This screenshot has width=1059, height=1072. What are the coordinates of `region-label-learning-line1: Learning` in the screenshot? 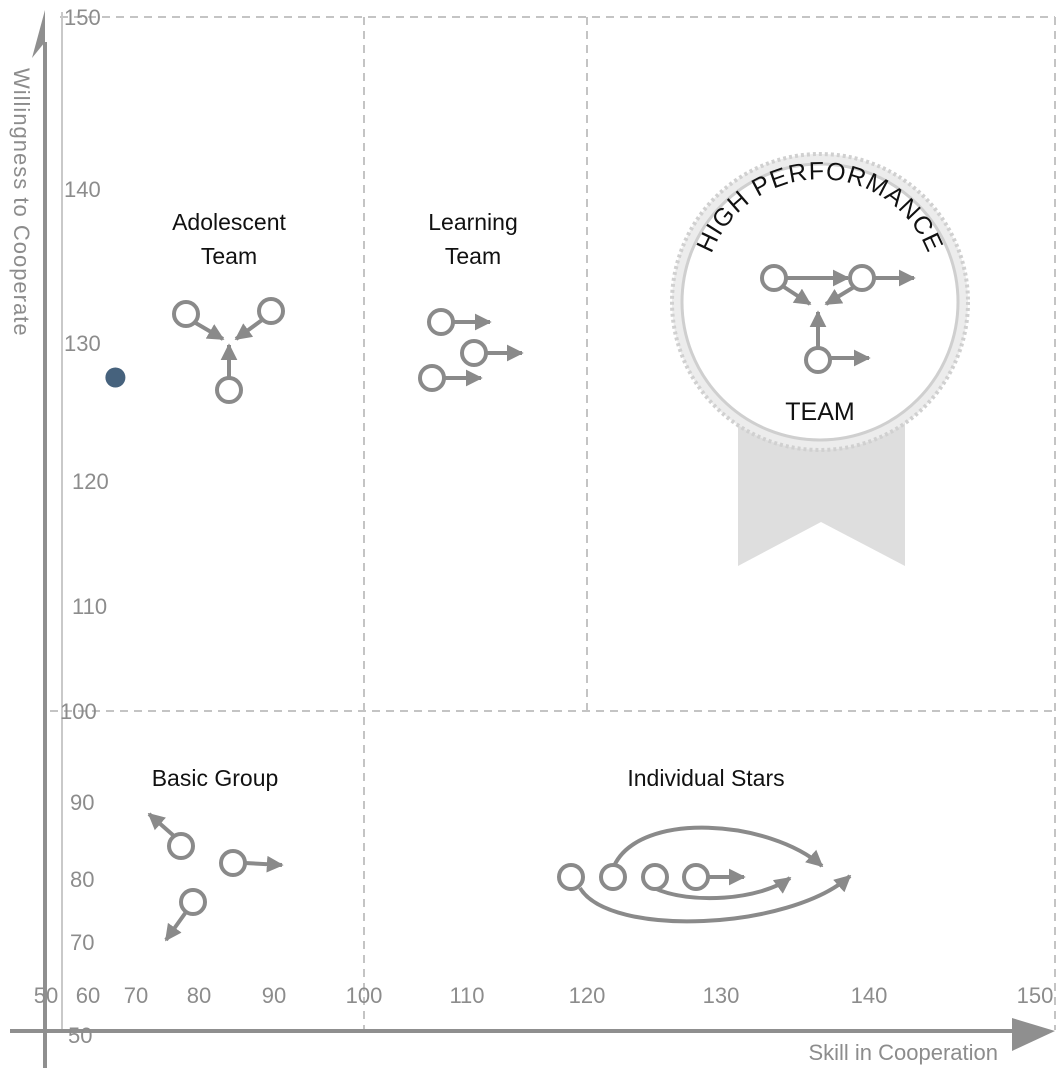 It's located at (473, 222).